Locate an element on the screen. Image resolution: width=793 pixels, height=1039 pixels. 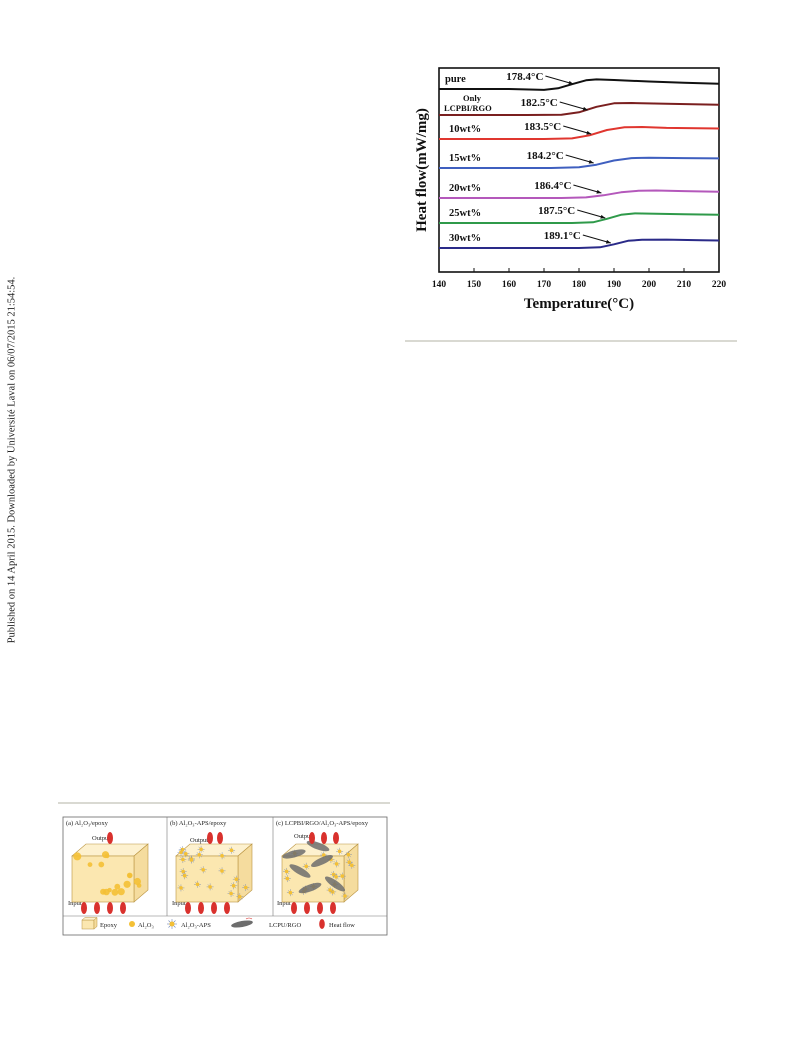
legend-al2o3-aps-swatch is located at coordinates (172, 924).